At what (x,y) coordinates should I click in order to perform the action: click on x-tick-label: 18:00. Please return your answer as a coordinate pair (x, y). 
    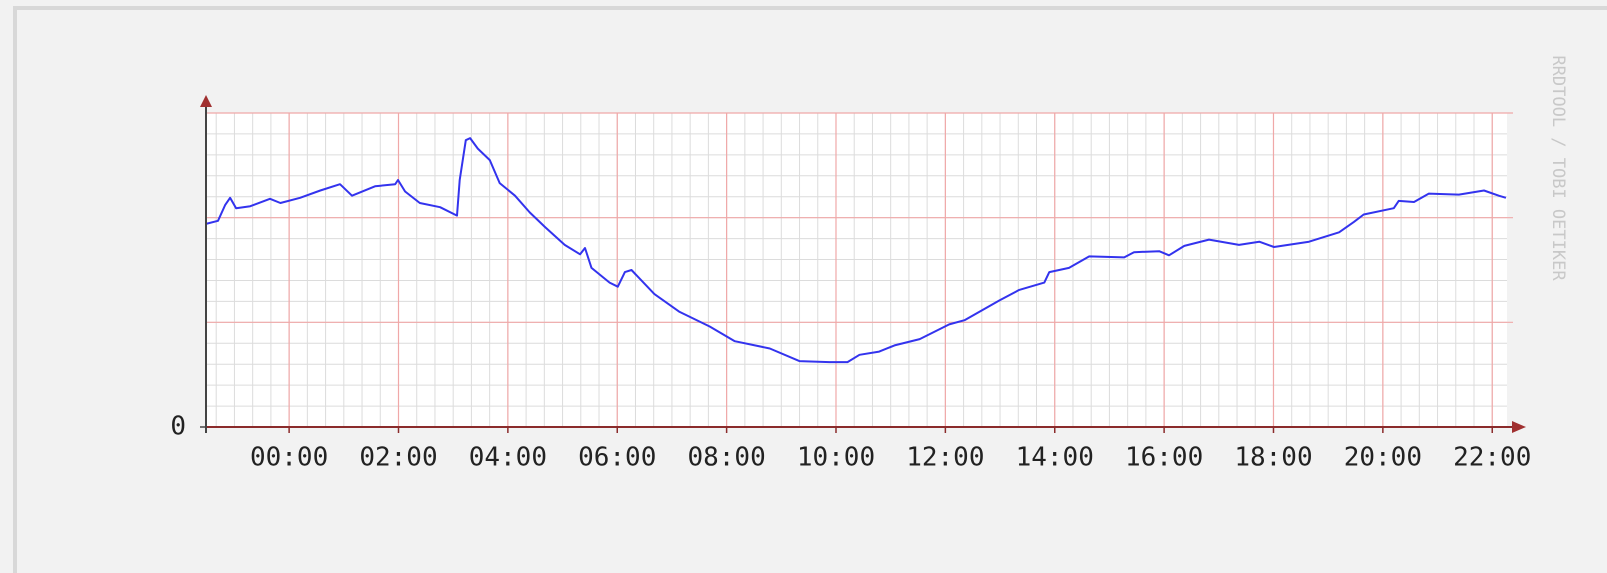
    Looking at the image, I should click on (1273, 458).